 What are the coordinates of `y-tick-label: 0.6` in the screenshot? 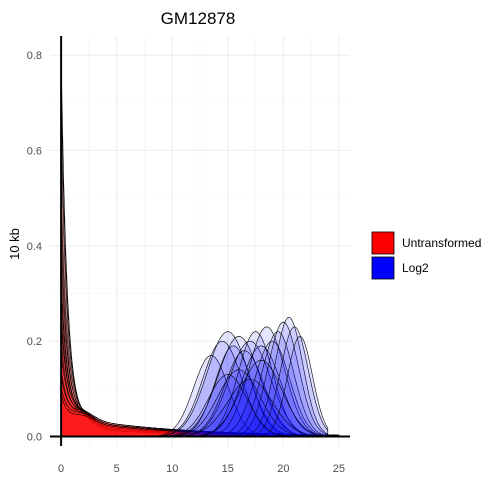 It's located at (34, 151).